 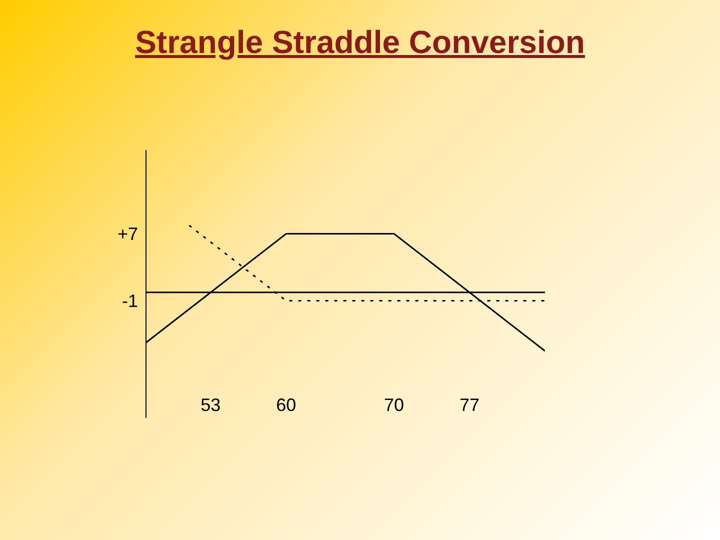 What do you see at coordinates (394, 404) in the screenshot?
I see `x-tick-label: 70` at bounding box center [394, 404].